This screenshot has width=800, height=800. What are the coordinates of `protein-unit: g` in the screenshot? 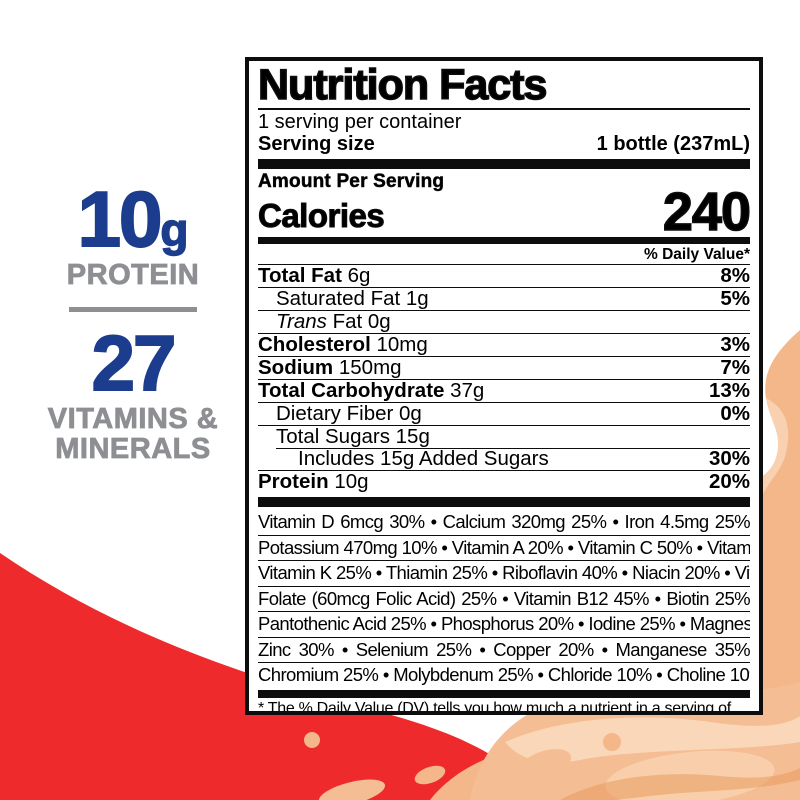 It's located at (175, 230).